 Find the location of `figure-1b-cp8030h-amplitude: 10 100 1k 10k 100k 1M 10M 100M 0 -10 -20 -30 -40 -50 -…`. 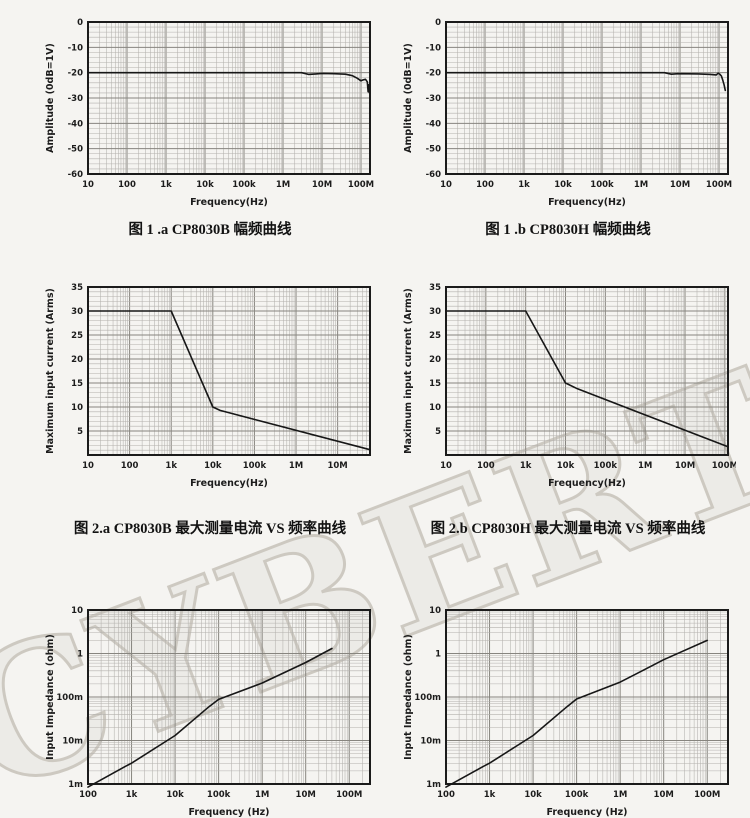

figure-1b-cp8030h-amplitude: 10 100 1k 10k 100k 1M 10M 100M 0 -10 -20 -30 -40 -50 -… is located at coordinates (568, 126).